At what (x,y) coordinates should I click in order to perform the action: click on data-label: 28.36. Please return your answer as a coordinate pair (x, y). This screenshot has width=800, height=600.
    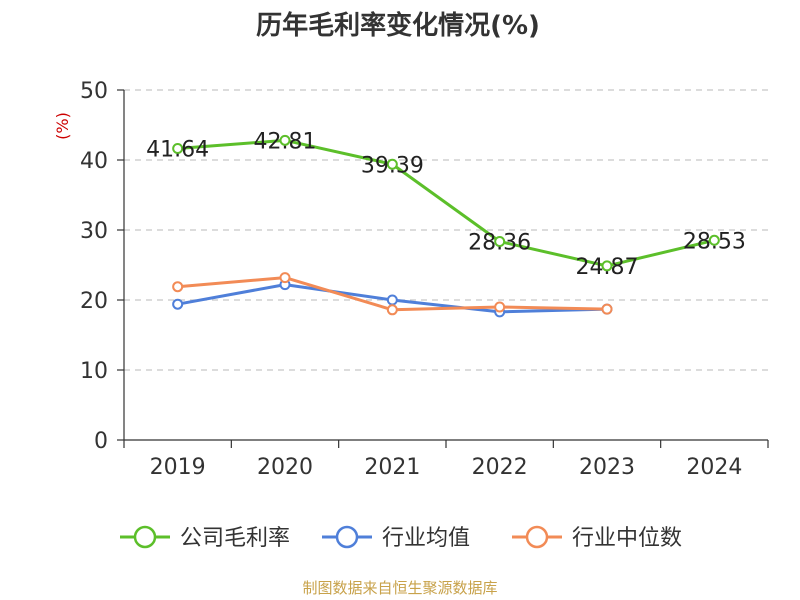
    Looking at the image, I should click on (499, 242).